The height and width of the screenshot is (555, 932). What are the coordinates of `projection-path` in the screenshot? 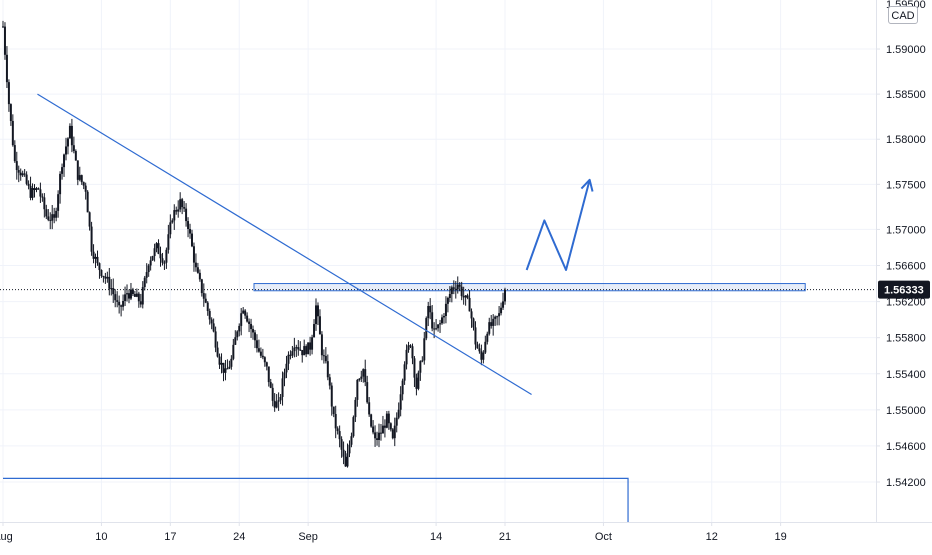 It's located at (558, 225).